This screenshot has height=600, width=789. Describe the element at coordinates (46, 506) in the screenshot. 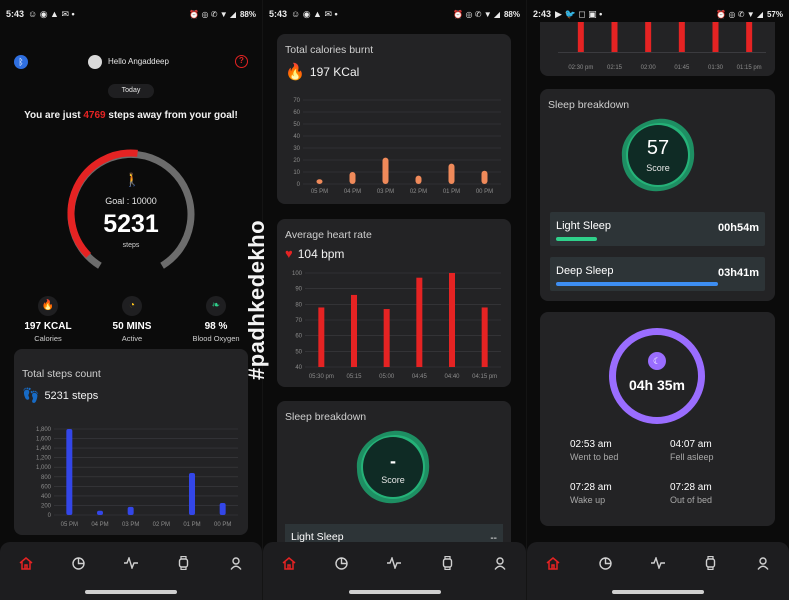

I see `y-tick-label: 200` at that location.